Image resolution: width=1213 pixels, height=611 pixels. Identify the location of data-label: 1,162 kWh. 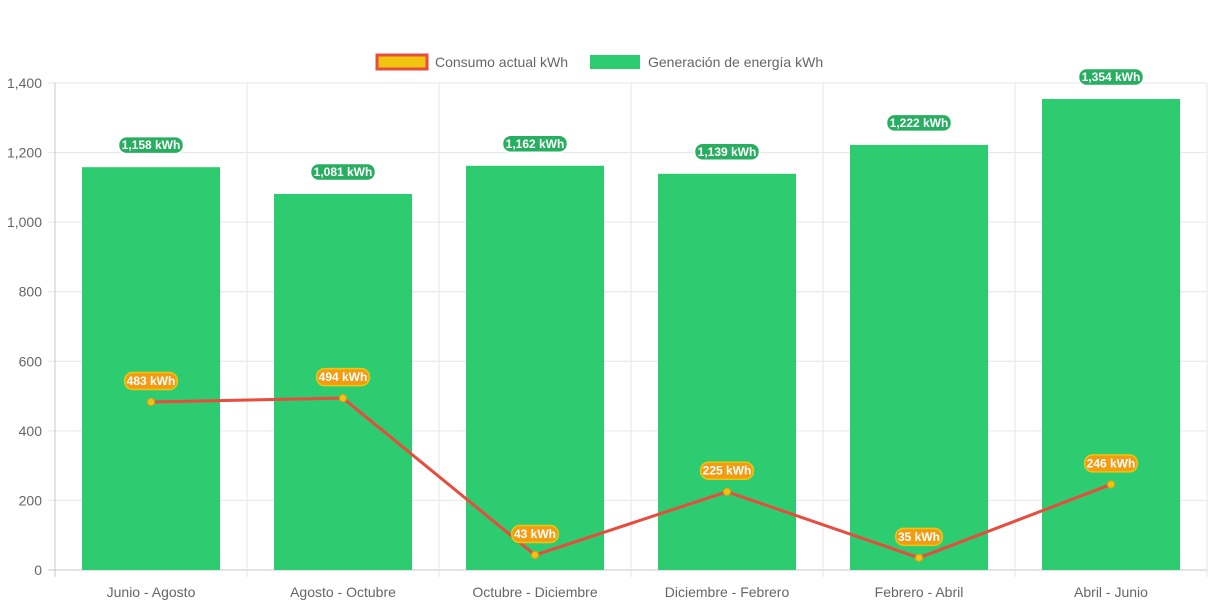
(535, 144).